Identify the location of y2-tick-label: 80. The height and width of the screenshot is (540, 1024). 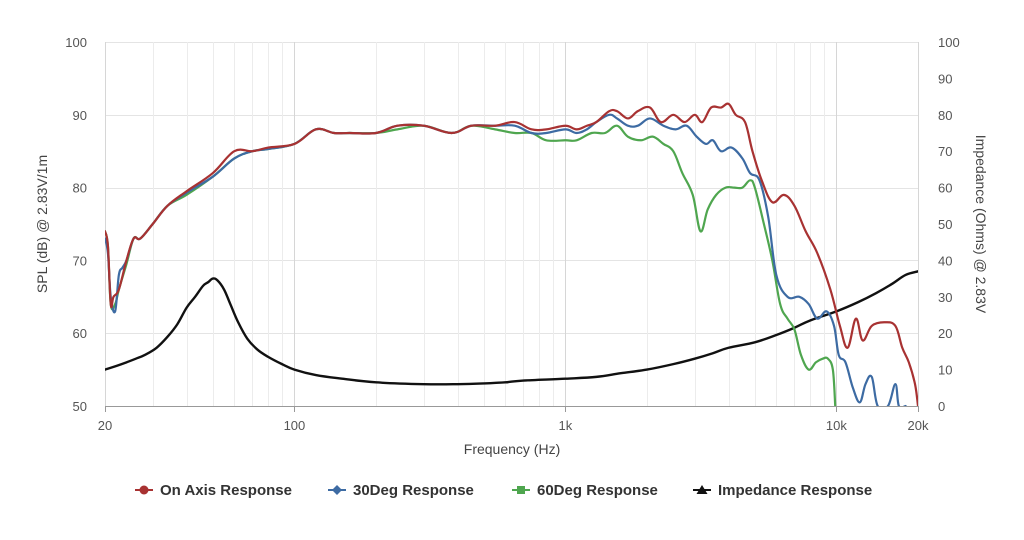
(945, 115).